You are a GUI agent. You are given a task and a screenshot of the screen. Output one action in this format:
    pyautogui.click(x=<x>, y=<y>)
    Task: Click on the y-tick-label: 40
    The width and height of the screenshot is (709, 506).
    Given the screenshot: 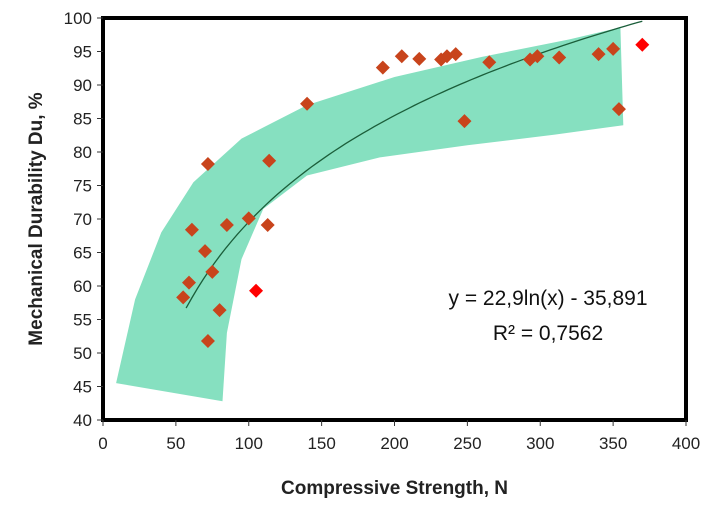 What is the action you would take?
    pyautogui.click(x=82, y=420)
    